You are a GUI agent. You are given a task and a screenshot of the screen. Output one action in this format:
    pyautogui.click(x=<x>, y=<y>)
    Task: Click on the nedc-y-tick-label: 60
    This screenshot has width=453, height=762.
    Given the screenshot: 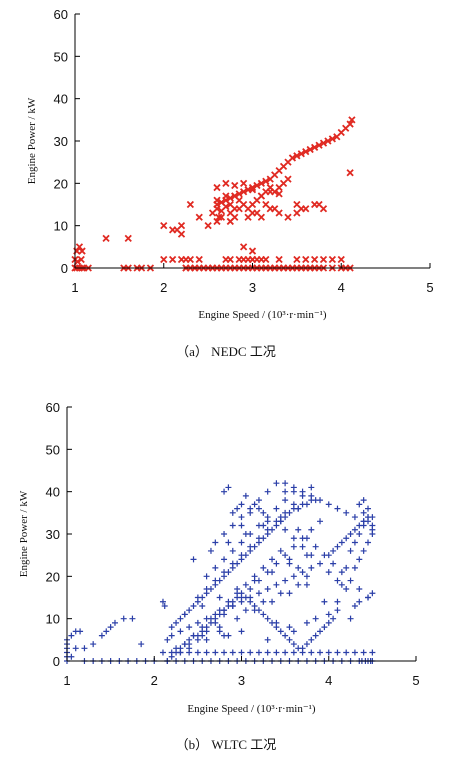 What is the action you would take?
    pyautogui.click(x=61, y=14)
    